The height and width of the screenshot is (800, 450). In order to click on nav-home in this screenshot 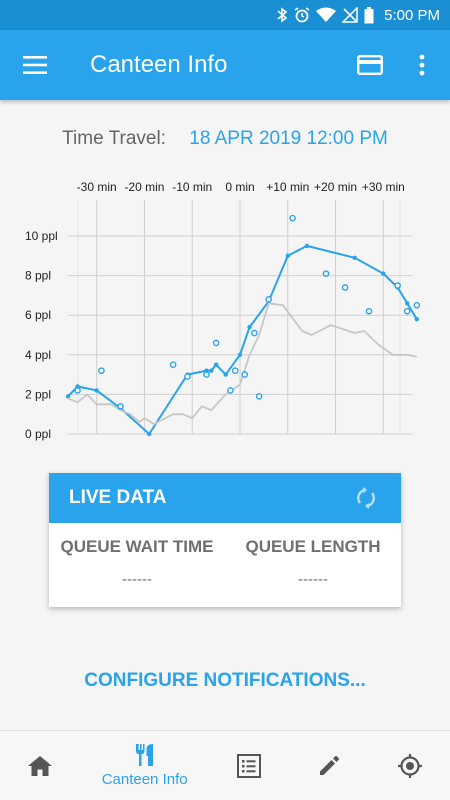, I will do `click(40, 765)`.